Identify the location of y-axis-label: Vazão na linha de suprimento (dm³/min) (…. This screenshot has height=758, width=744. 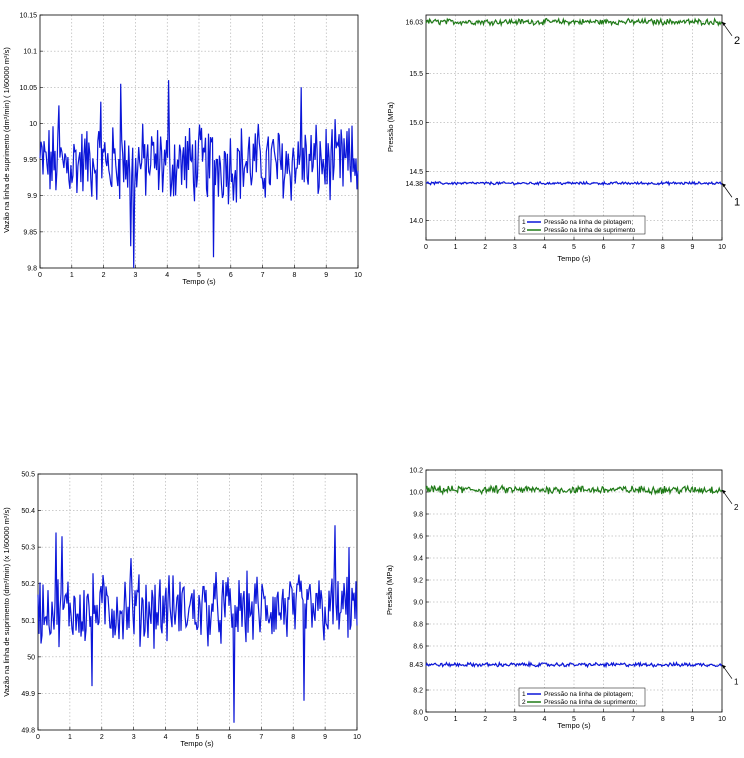
(6, 140).